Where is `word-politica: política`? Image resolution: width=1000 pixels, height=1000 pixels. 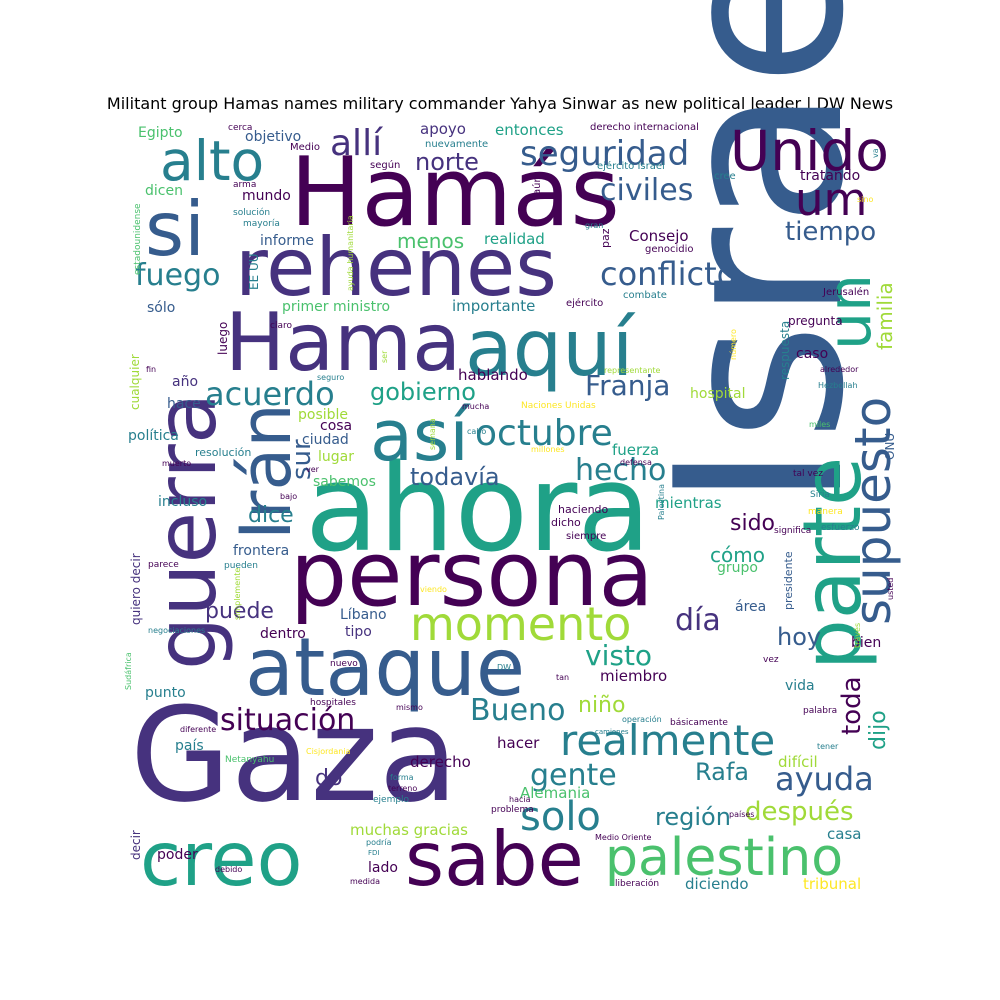
word-politica: política is located at coordinates (153, 436).